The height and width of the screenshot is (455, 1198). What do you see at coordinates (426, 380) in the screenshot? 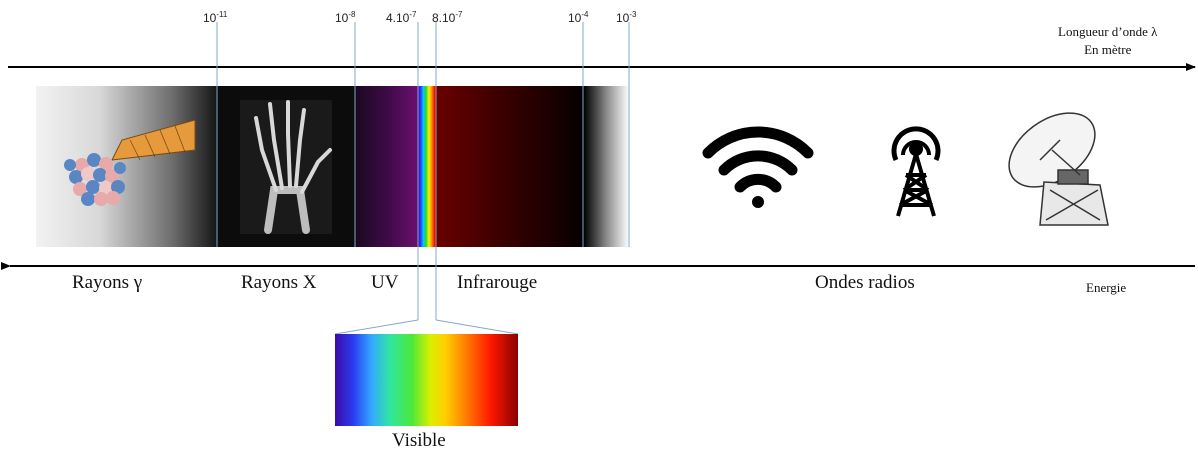
I see `visible-spectrum-expanded` at bounding box center [426, 380].